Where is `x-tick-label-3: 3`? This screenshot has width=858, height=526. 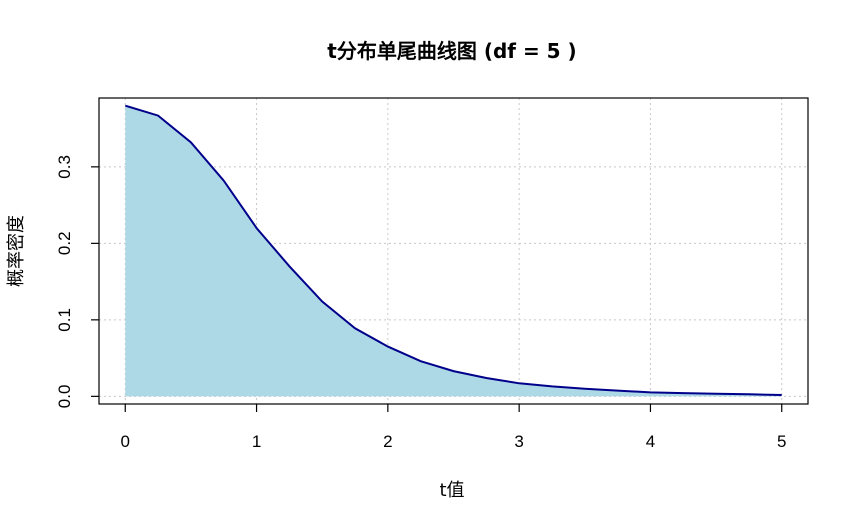
x-tick-label-3: 3 is located at coordinates (518, 441).